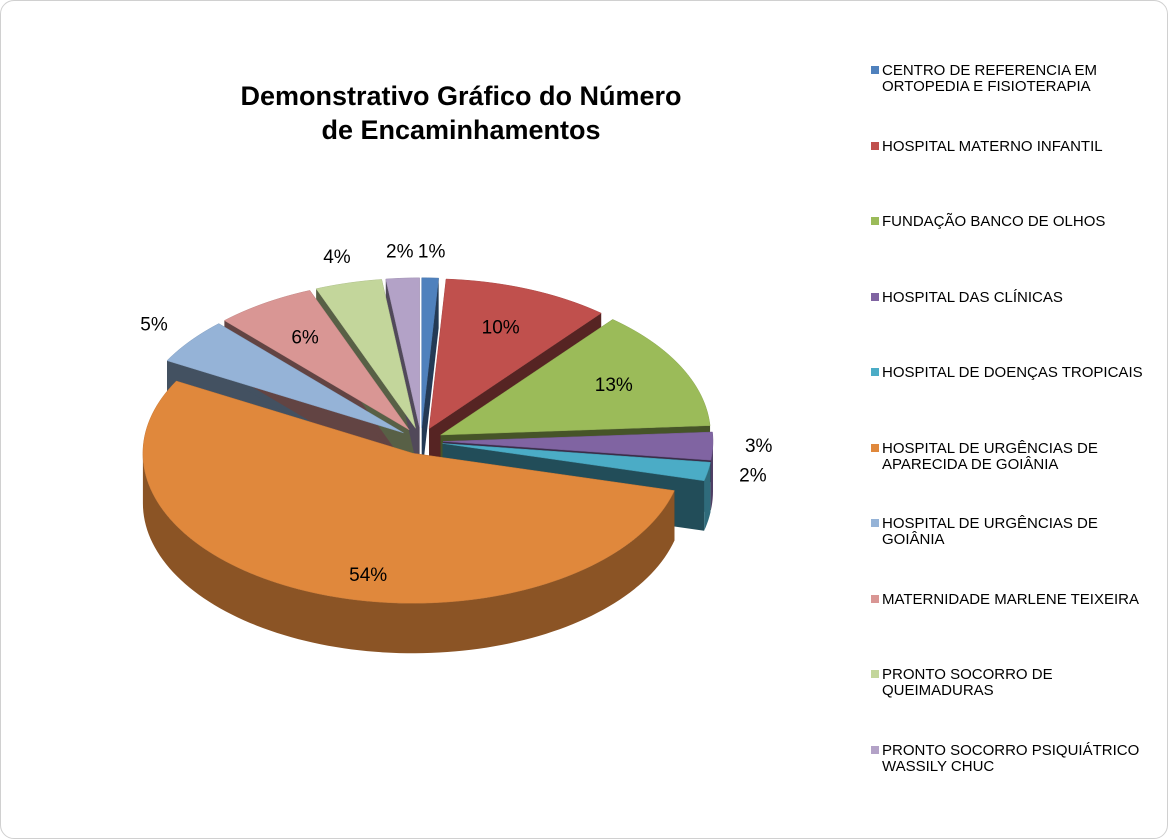  What do you see at coordinates (305, 338) in the screenshot?
I see `data-label: 6%` at bounding box center [305, 338].